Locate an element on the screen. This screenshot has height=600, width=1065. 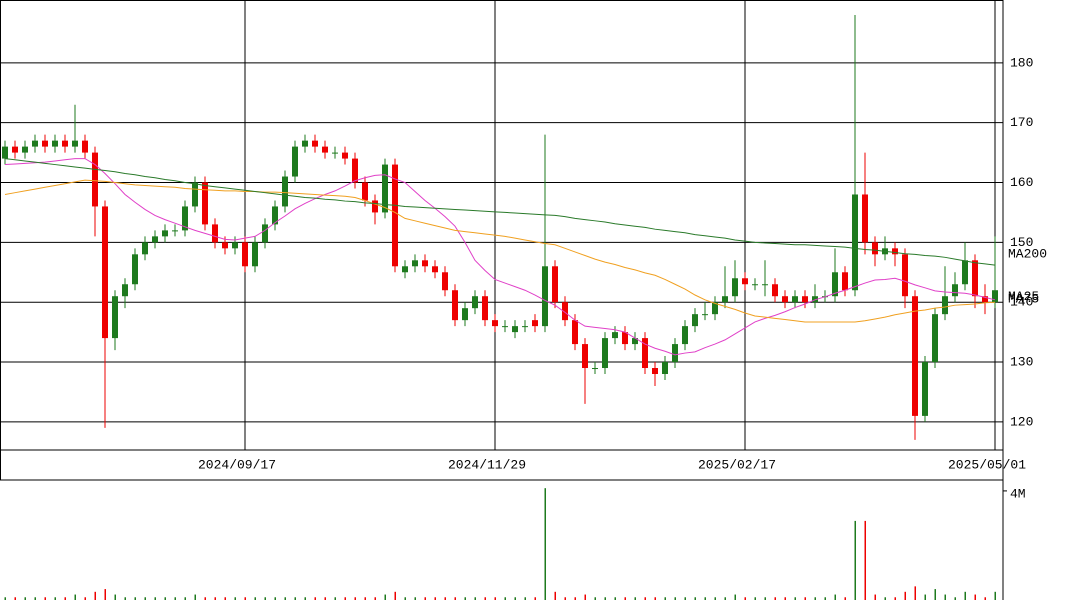
y-tick-label: 180 is located at coordinates (1021, 62).